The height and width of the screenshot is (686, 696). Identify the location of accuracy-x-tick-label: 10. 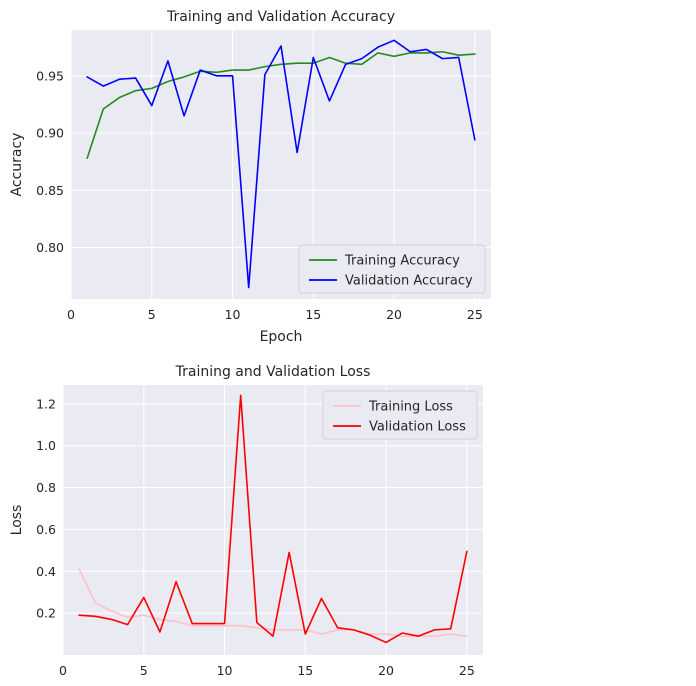
(233, 314).